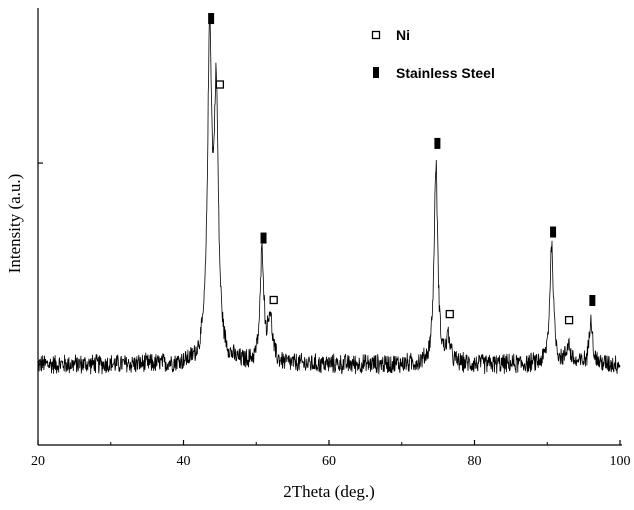 The width and height of the screenshot is (634, 510). What do you see at coordinates (433, 54) in the screenshot?
I see `legend: Ni Stainless Steel` at bounding box center [433, 54].